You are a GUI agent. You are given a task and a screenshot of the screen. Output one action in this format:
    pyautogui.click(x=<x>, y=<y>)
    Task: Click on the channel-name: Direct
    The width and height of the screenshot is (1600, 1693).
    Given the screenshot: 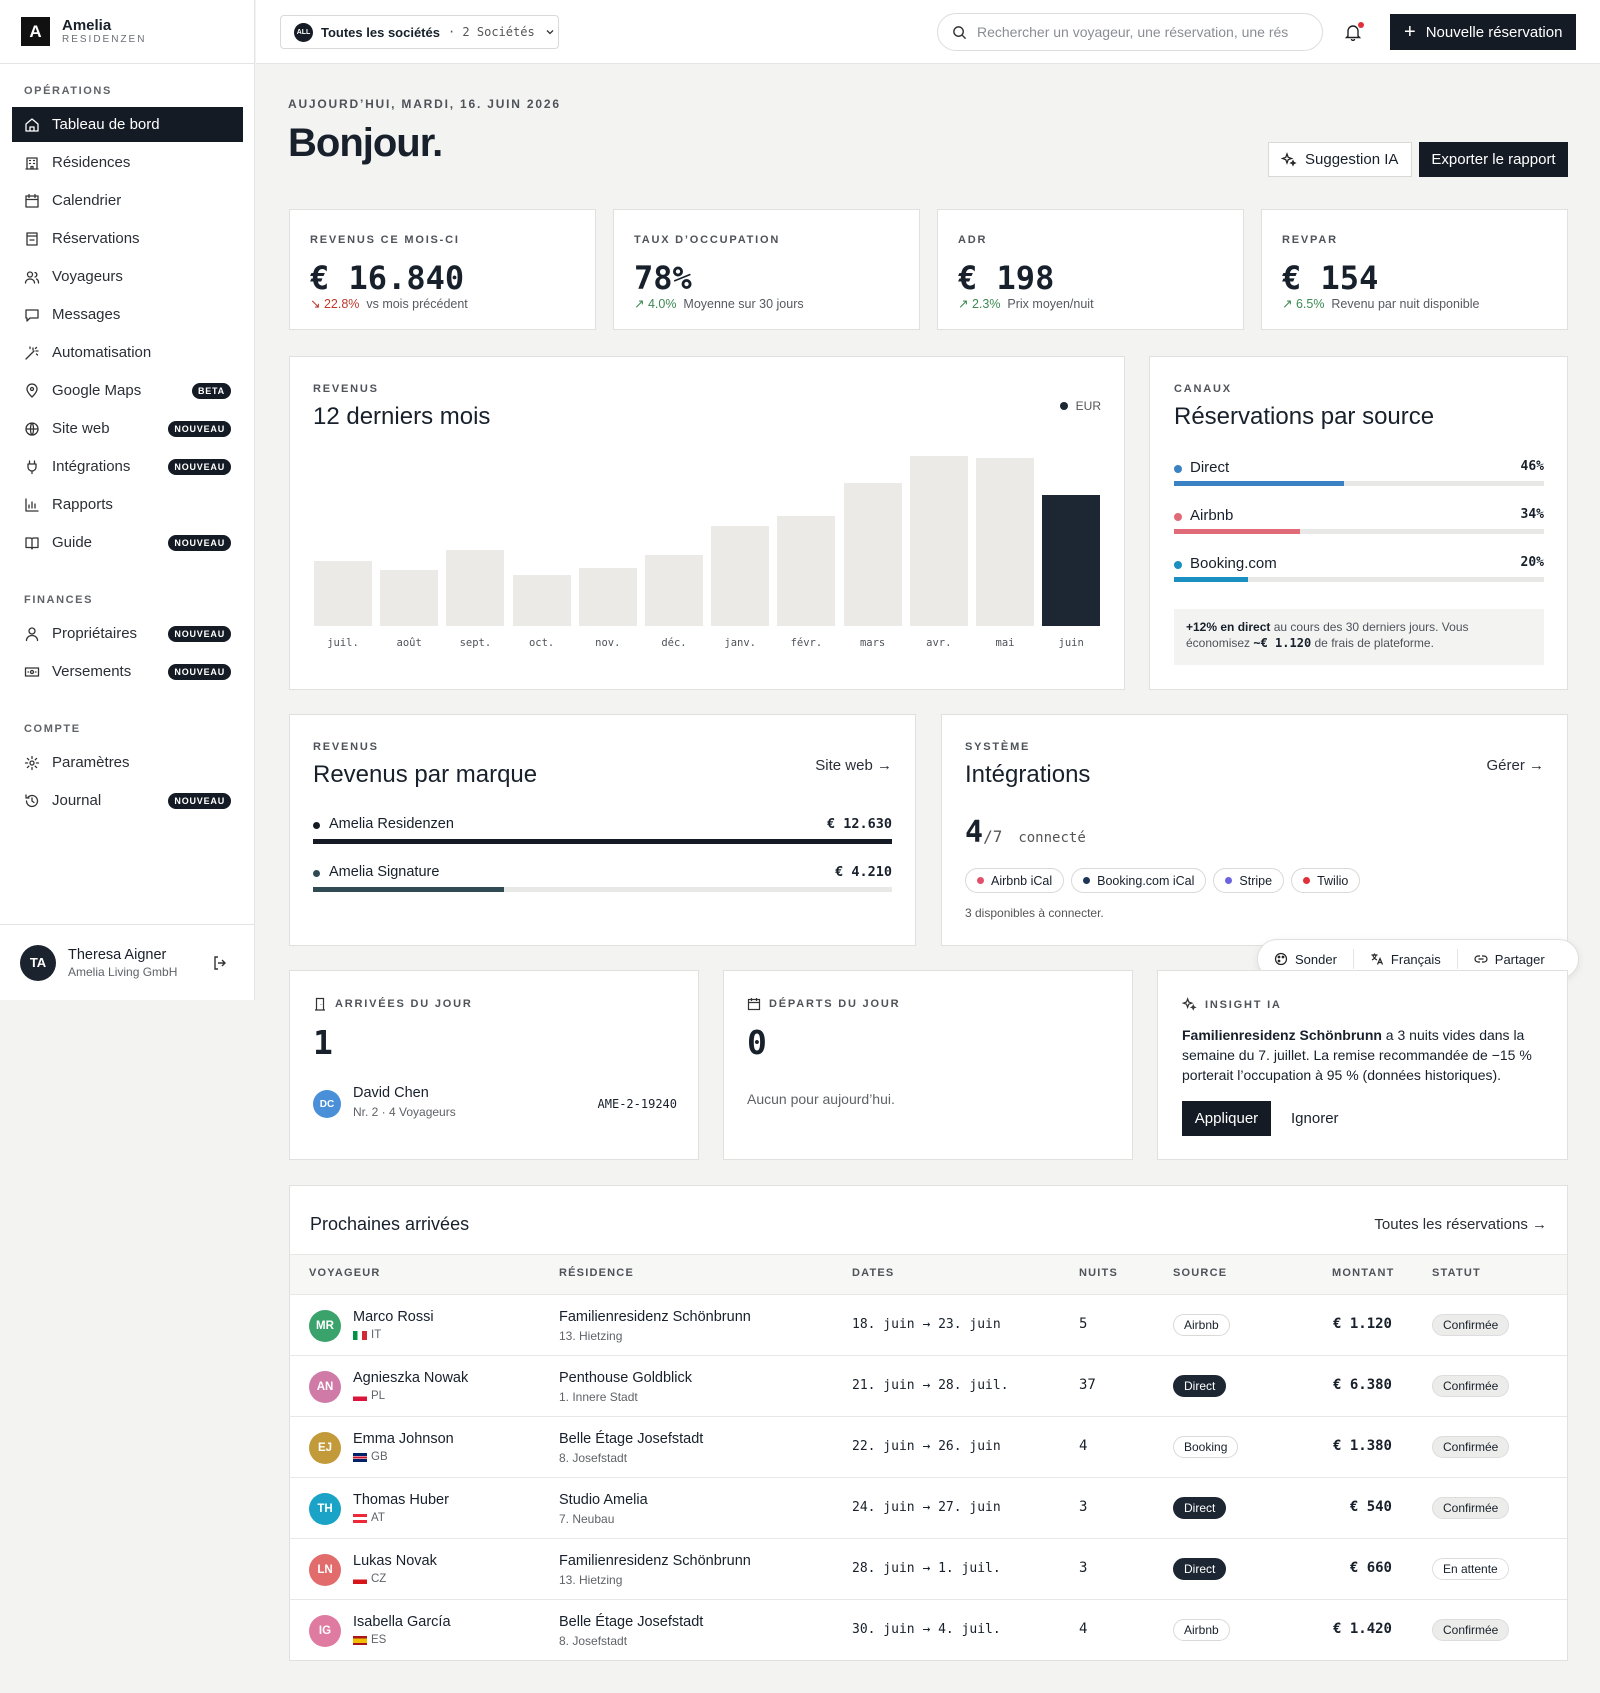 What is the action you would take?
    pyautogui.click(x=1210, y=467)
    